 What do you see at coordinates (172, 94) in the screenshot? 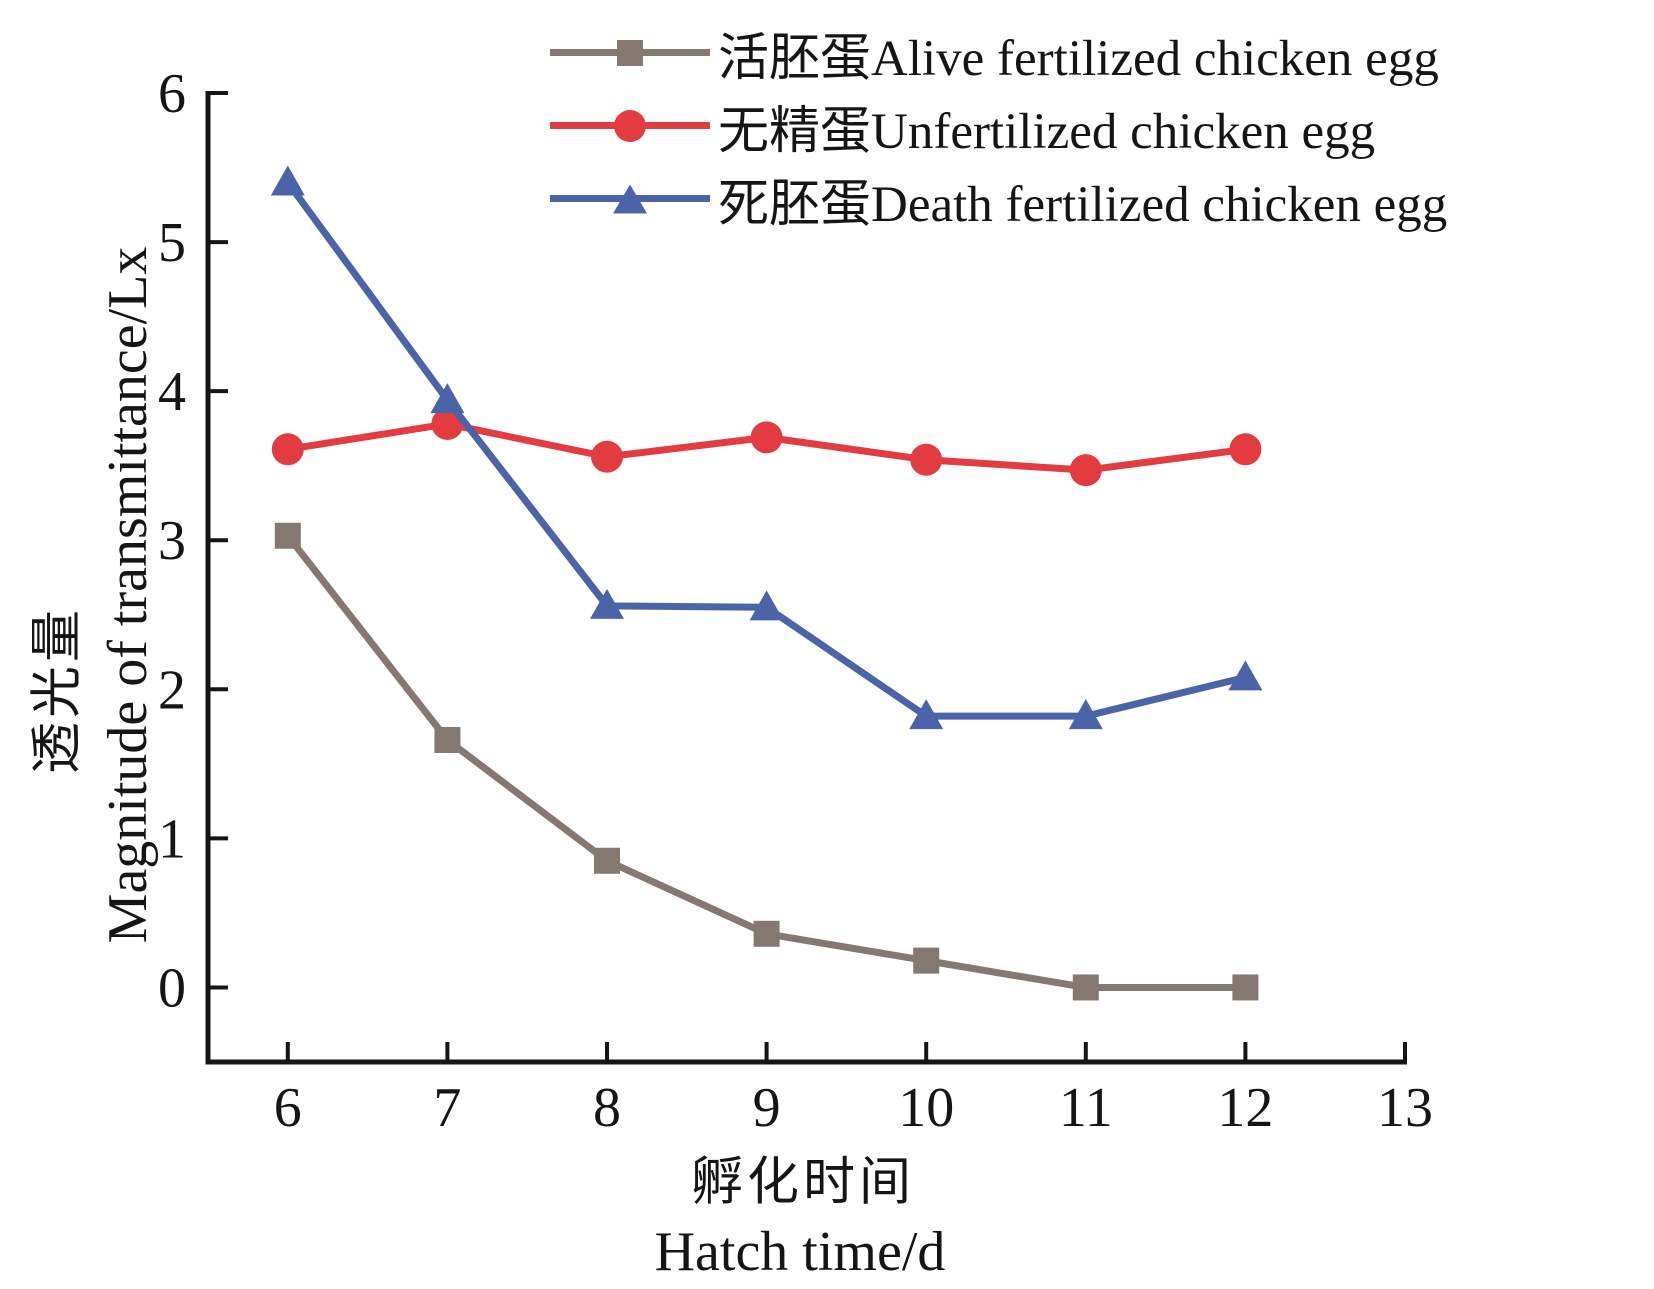
I see `y-tick-label: 6` at bounding box center [172, 94].